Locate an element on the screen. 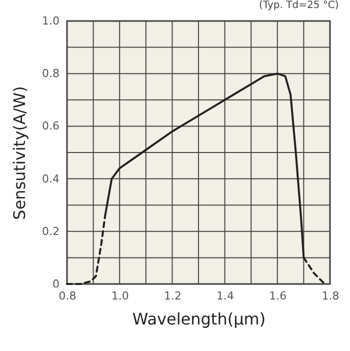 The image size is (350, 351). y-axis-title: Sensutivity(A/W) is located at coordinates (20, 153).